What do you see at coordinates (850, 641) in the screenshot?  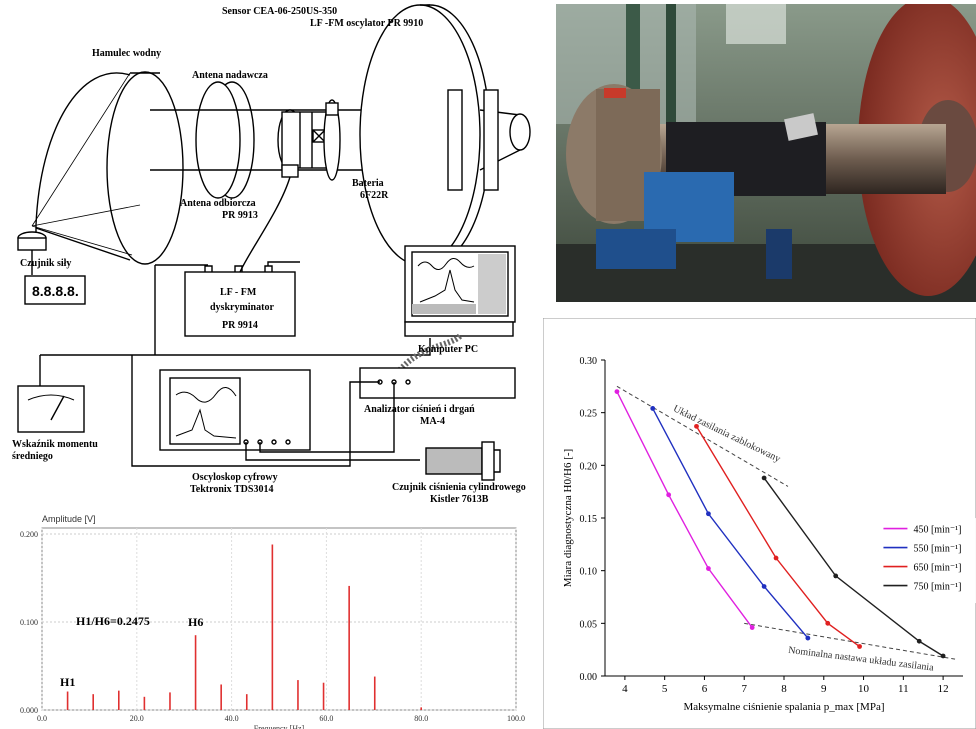 I see `envelope-lower` at bounding box center [850, 641].